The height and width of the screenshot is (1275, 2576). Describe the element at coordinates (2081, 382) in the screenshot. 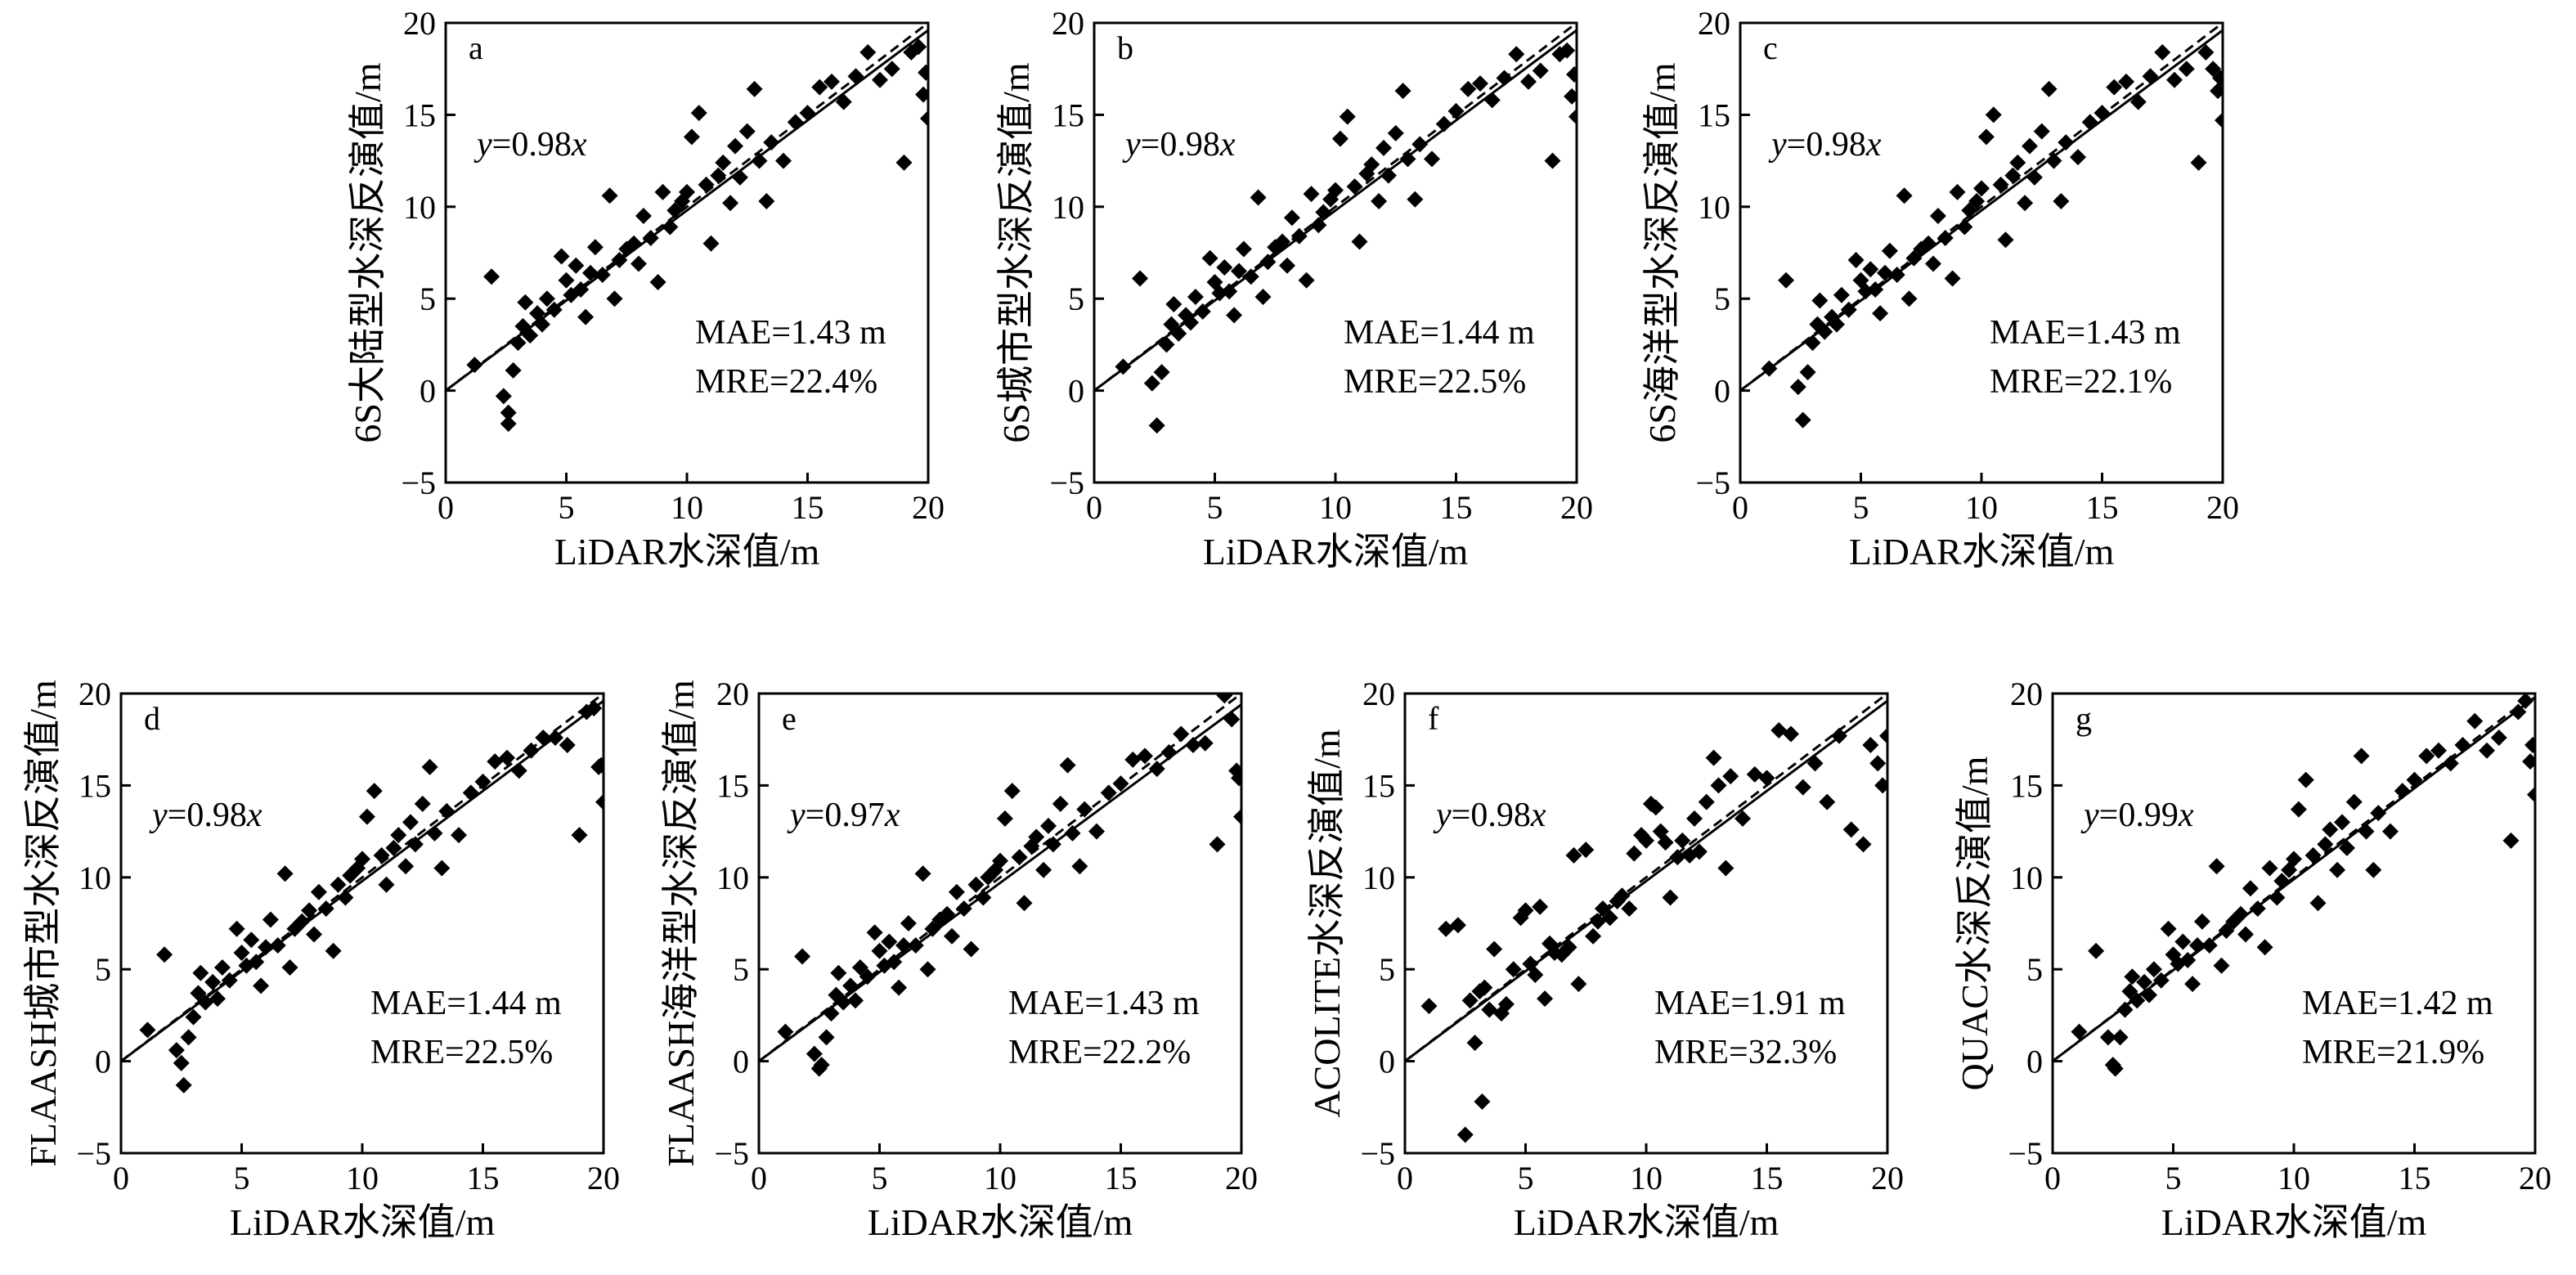

I see `mre-label: MRE=22.1%` at that location.